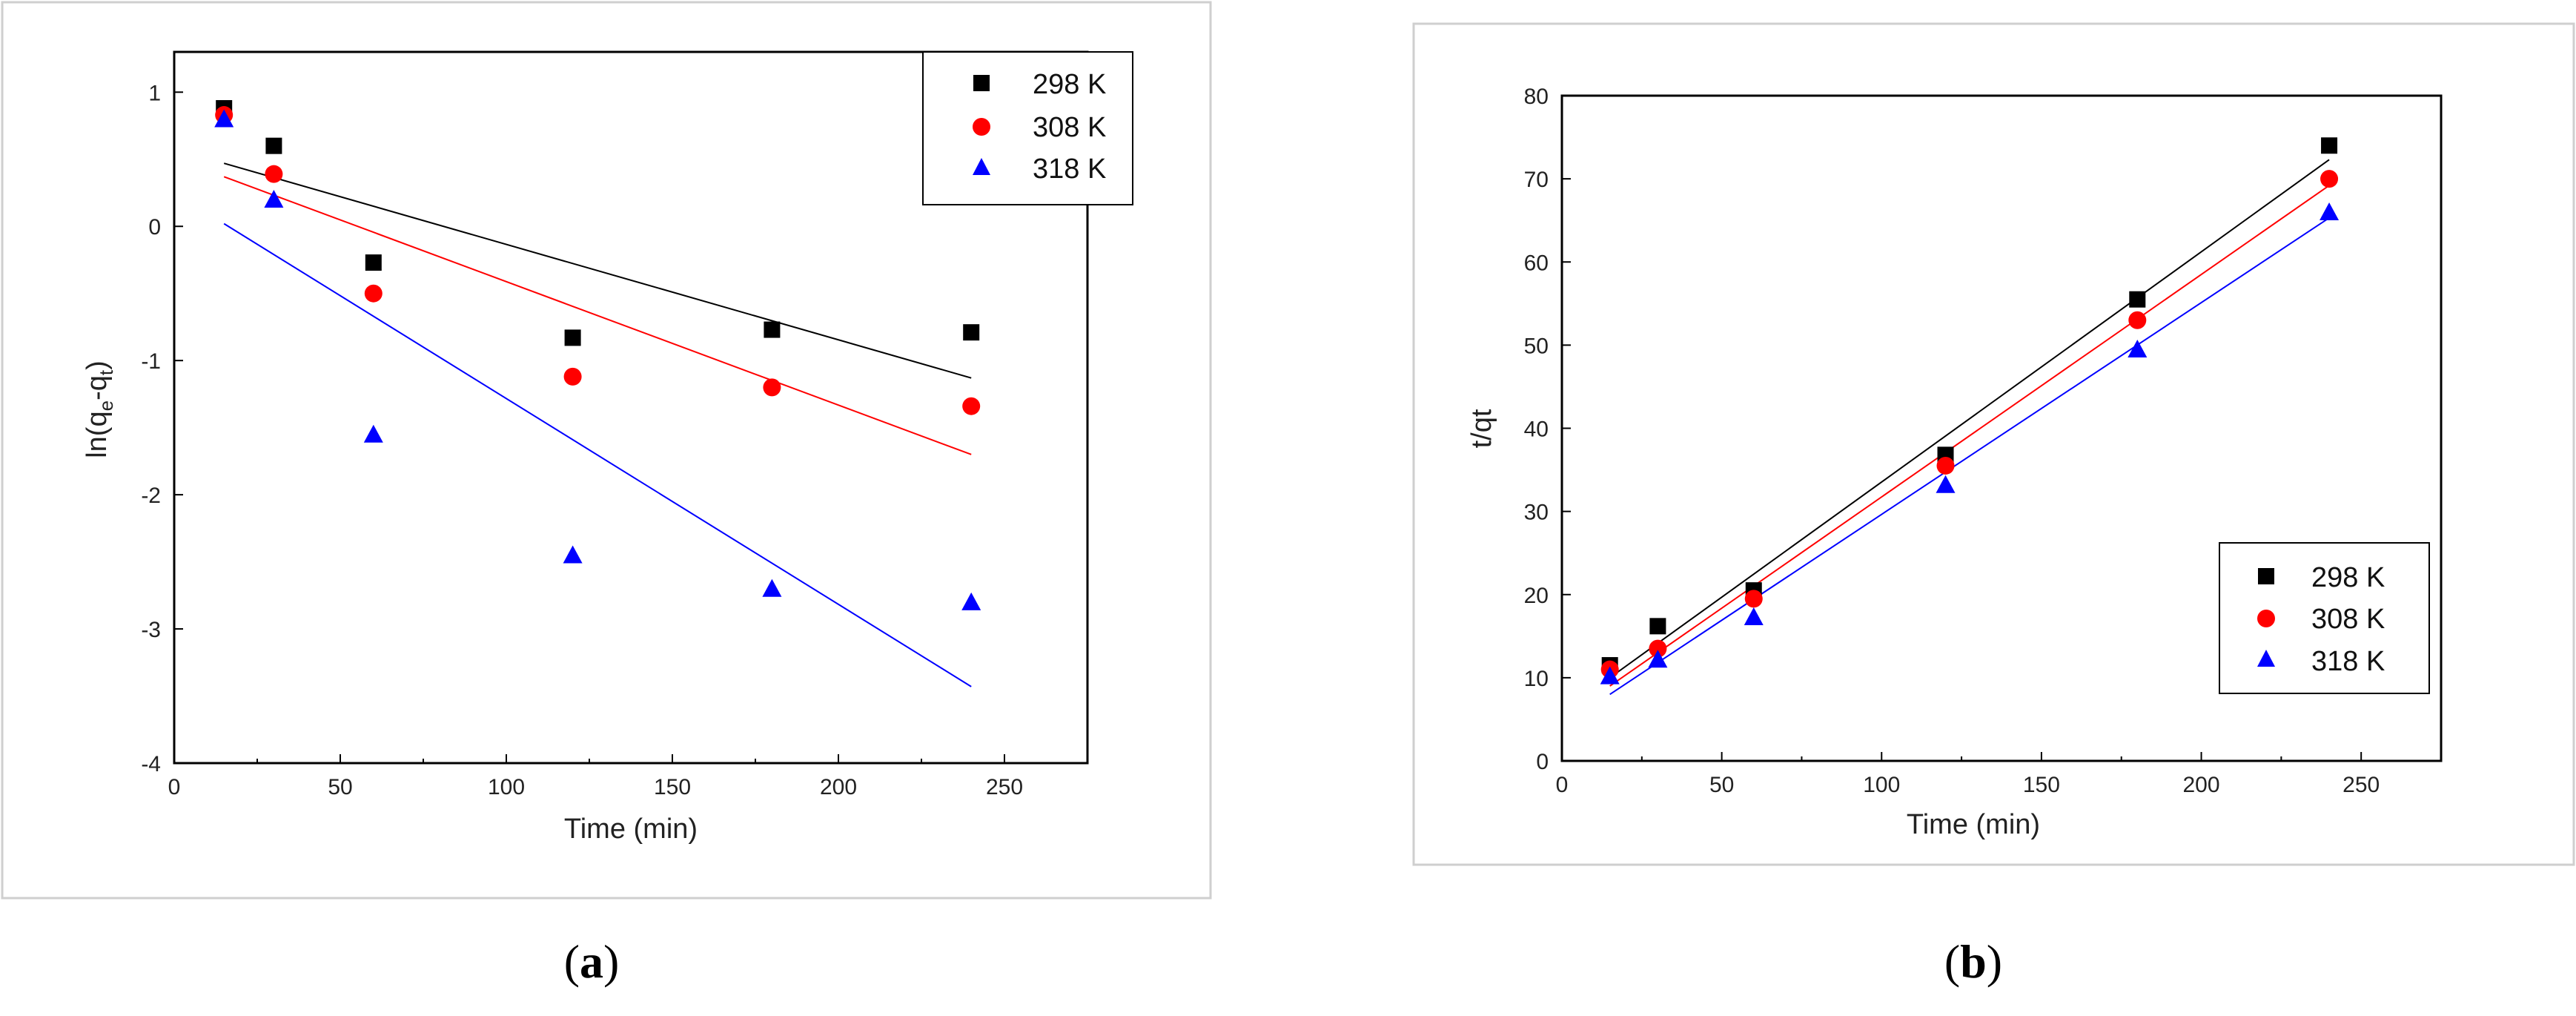 This screenshot has width=2576, height=1016. What do you see at coordinates (97, 387) in the screenshot?
I see `y-axis-label-mid: -q` at bounding box center [97, 387].